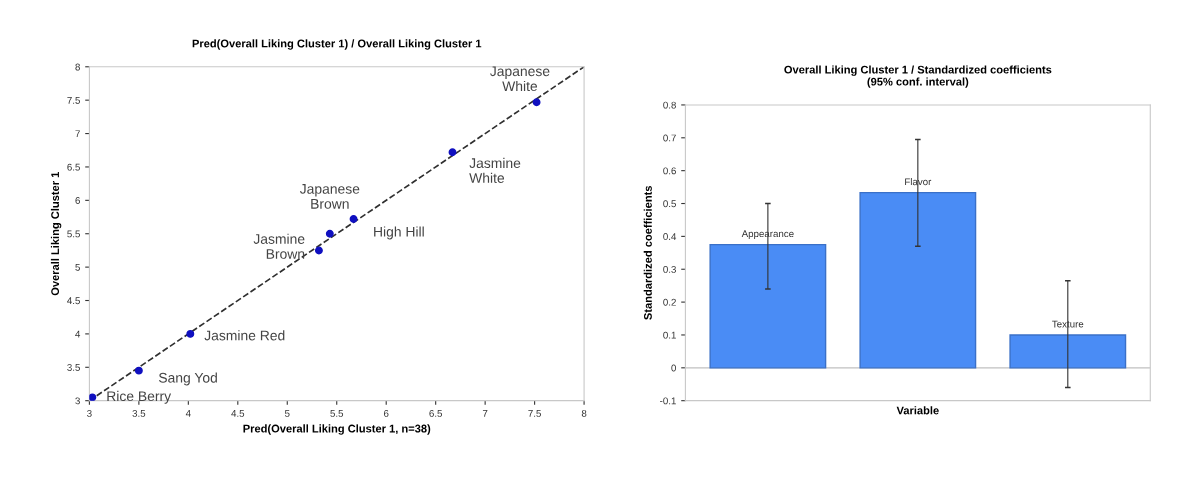 This screenshot has width=1192, height=477. Describe the element at coordinates (188, 413) in the screenshot. I see `x-tick-label: 4` at that location.